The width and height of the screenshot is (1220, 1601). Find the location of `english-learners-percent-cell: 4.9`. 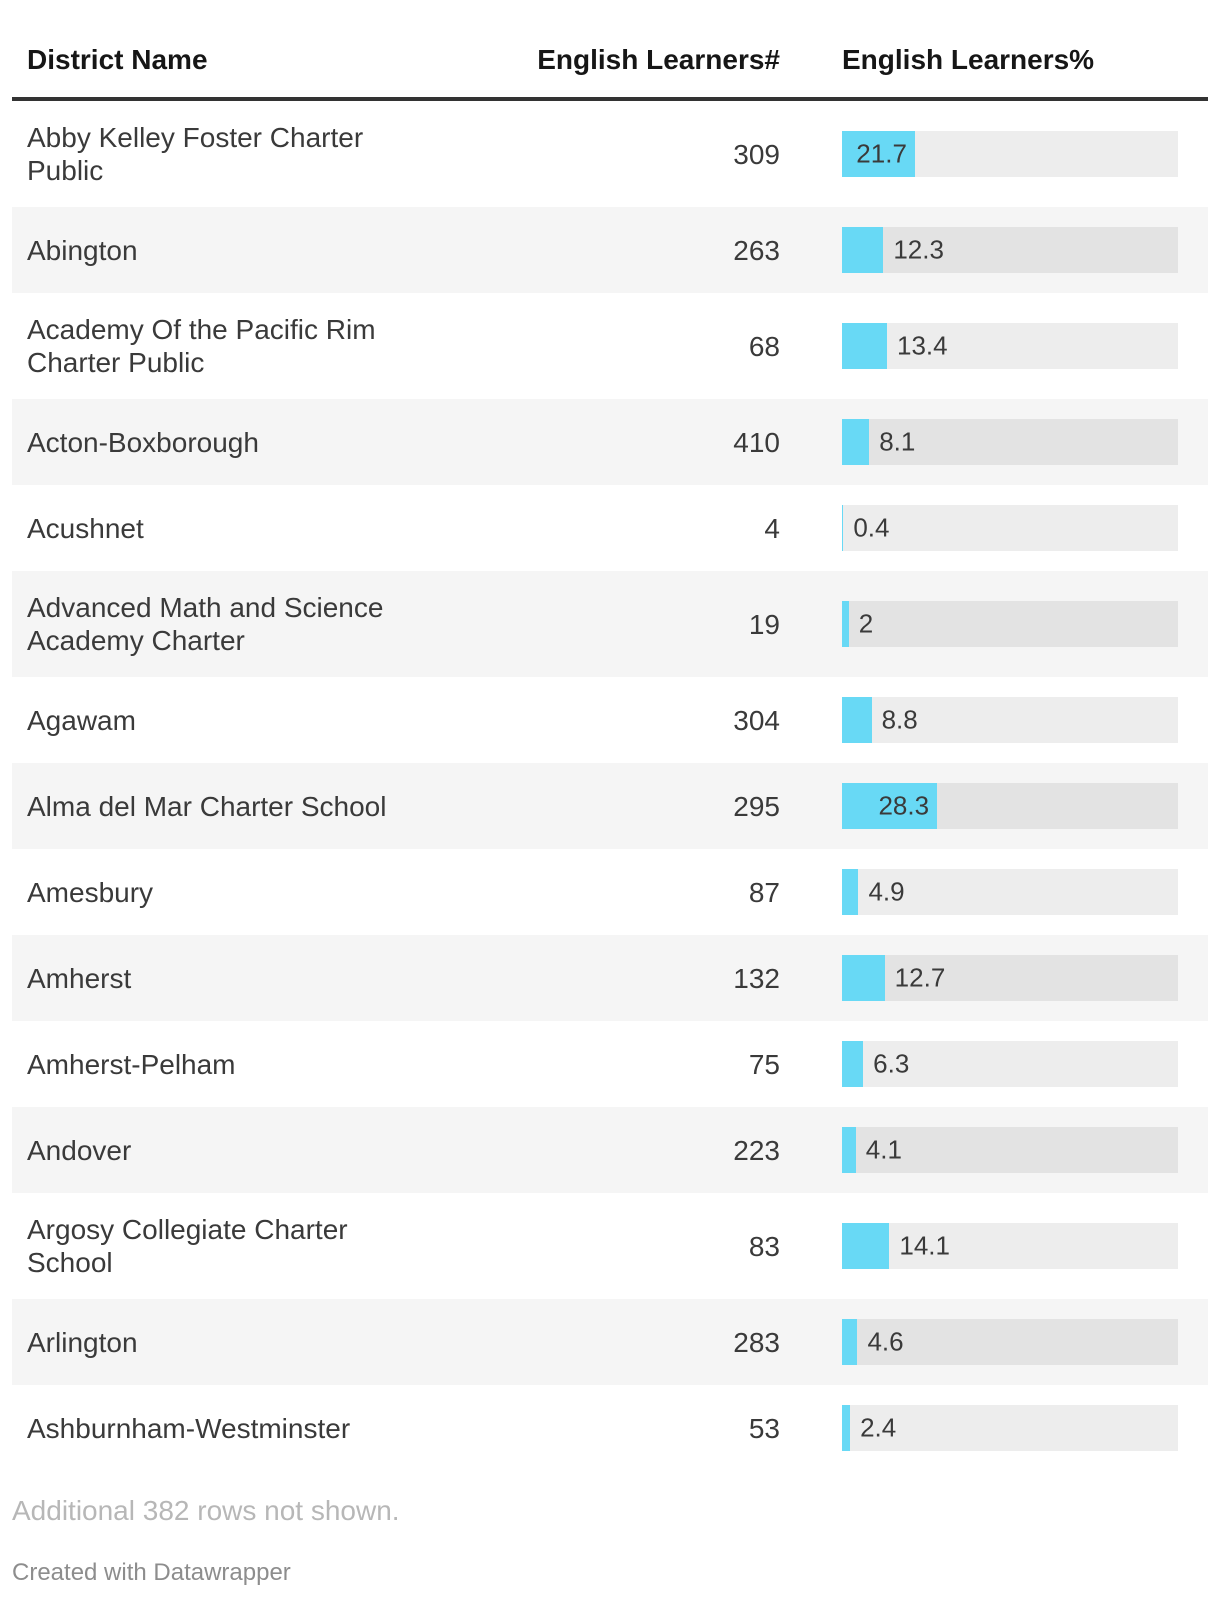

english-learners-percent-cell: 4.9 is located at coordinates (1010, 892).